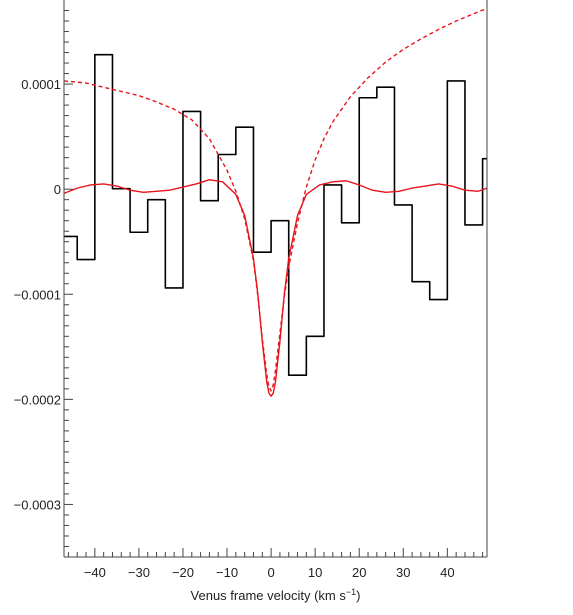 Image resolution: width=573 pixels, height=615 pixels. Describe the element at coordinates (37, 504) in the screenshot. I see `y-tick-label: −0.0003` at that location.